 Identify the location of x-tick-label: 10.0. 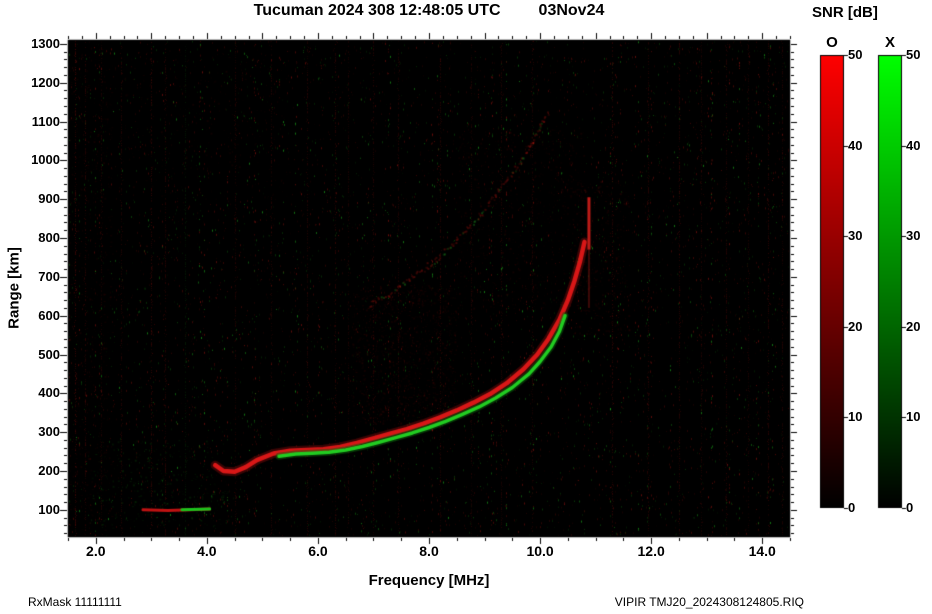
(540, 551).